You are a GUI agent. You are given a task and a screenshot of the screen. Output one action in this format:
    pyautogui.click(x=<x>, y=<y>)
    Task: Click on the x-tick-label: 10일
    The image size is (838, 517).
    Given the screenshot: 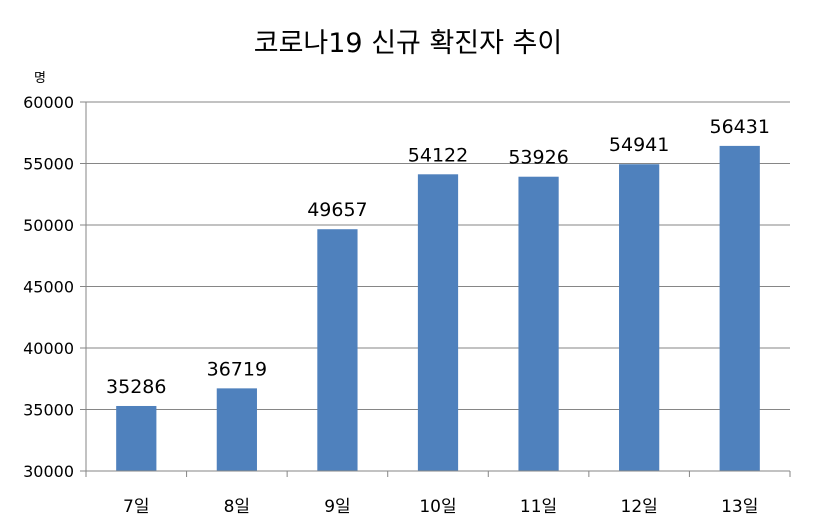 What is the action you would take?
    pyautogui.click(x=437, y=507)
    